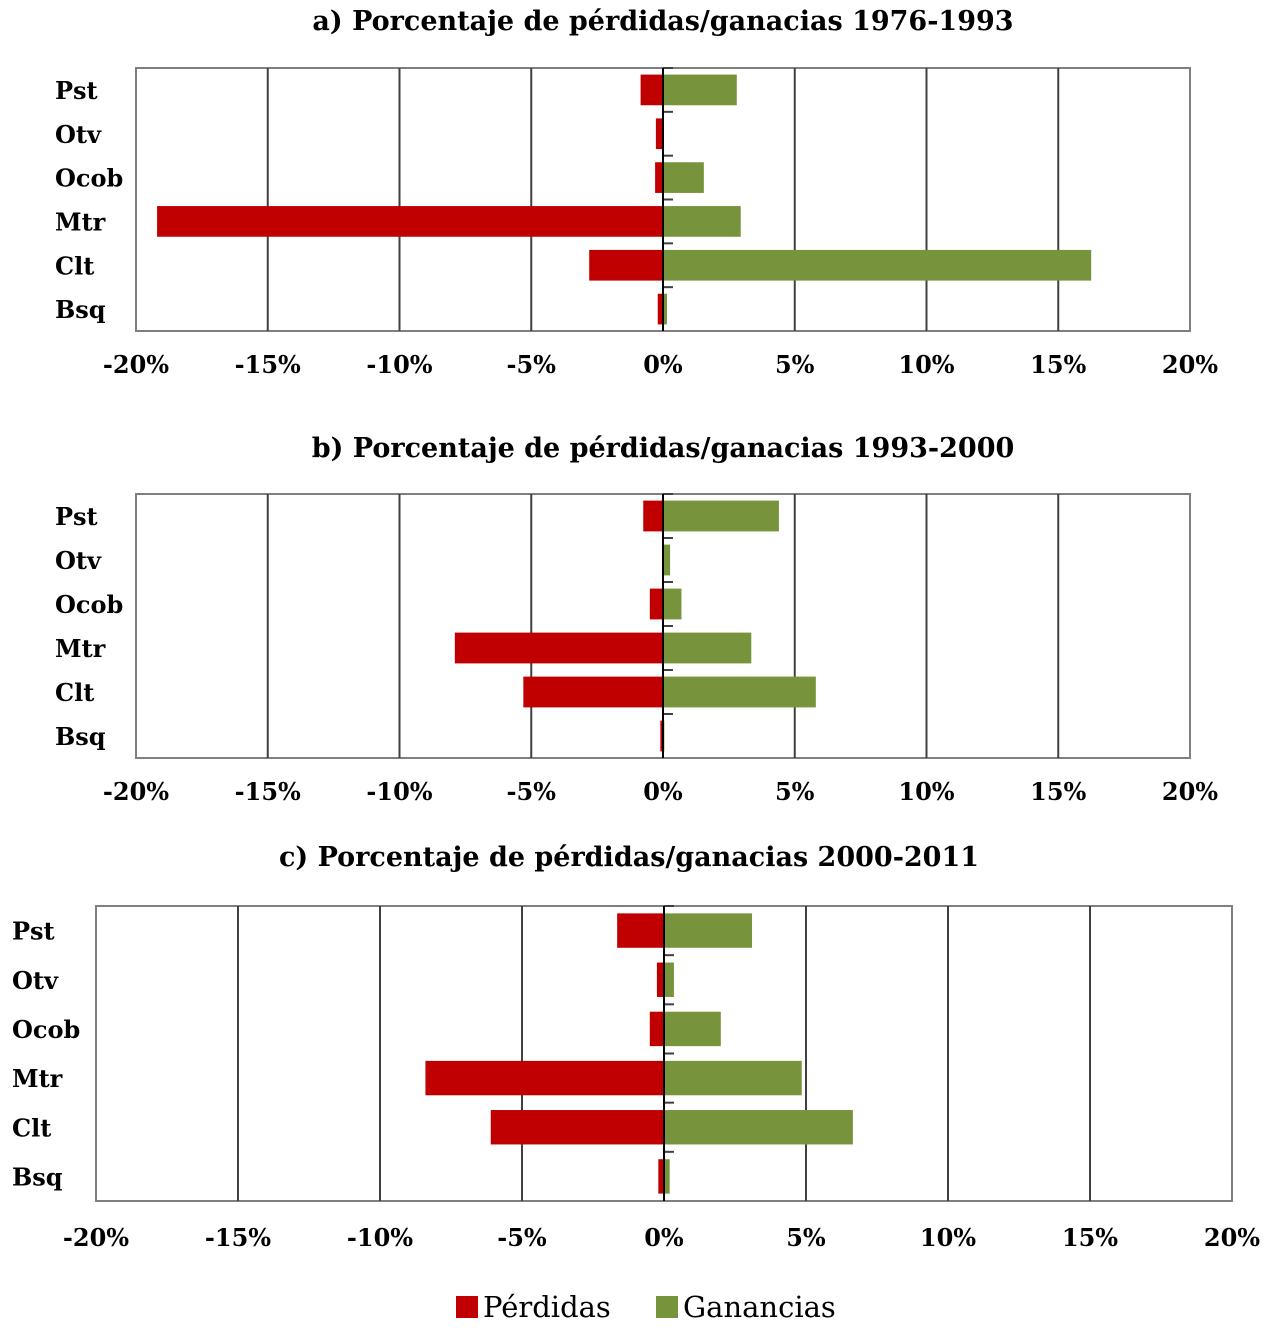  I want to click on legend-swatch-gain, so click(667, 1307).